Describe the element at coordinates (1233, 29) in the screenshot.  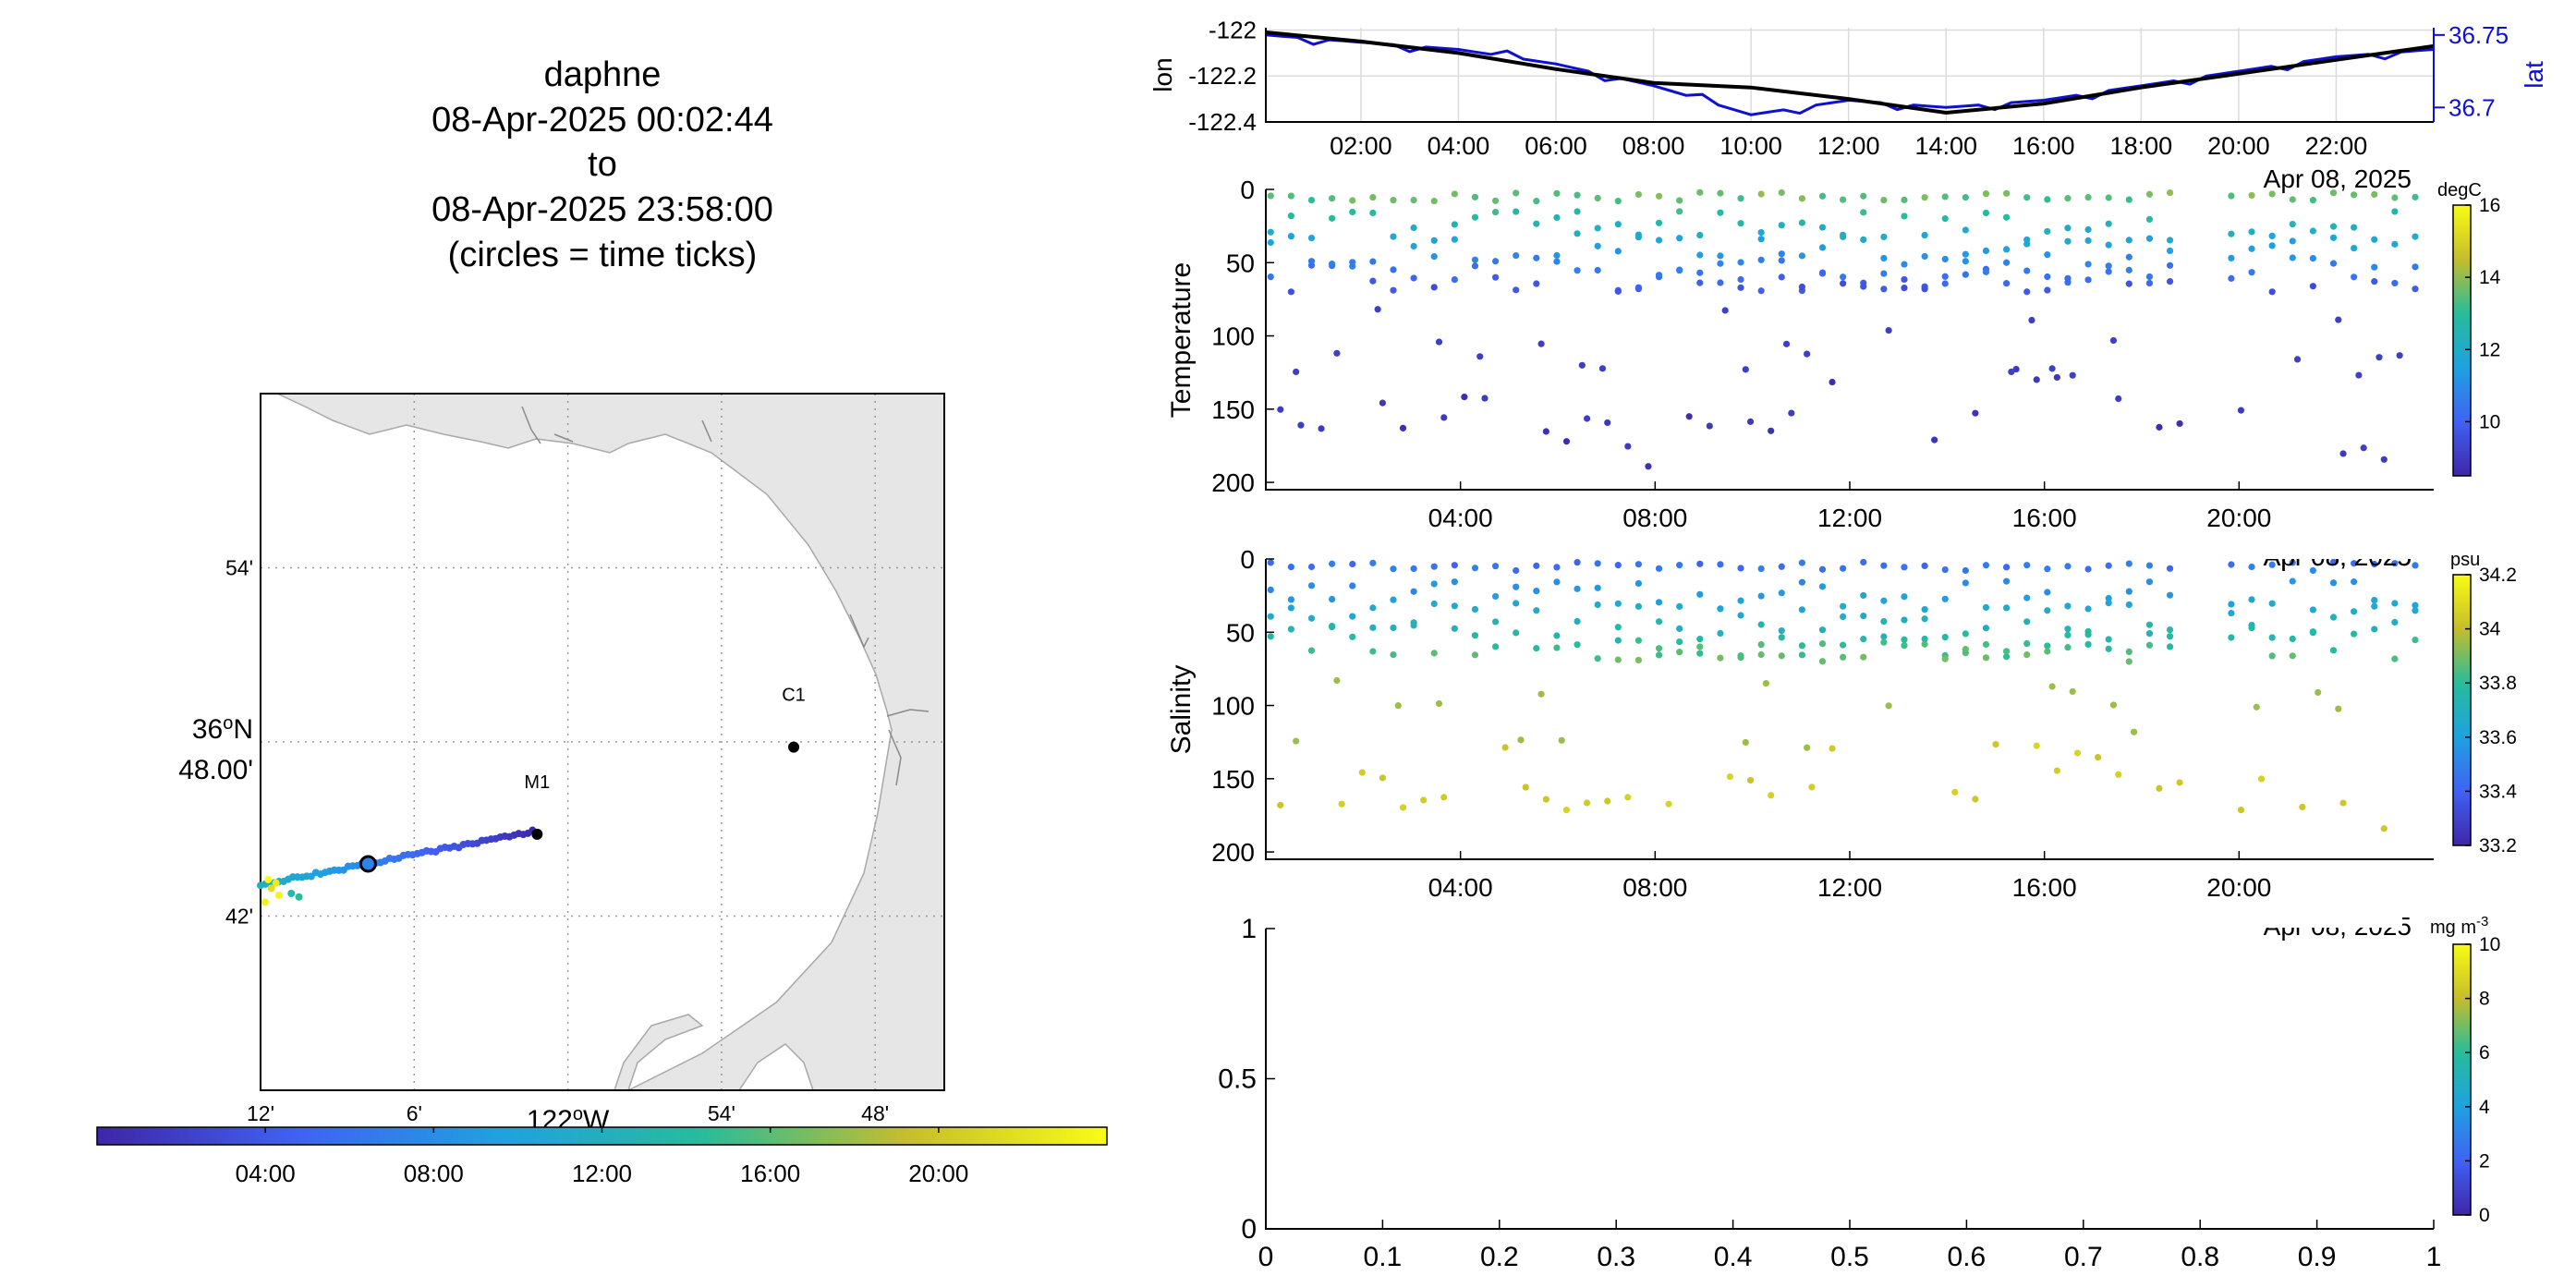
I see `lon-tick-label: -122` at that location.